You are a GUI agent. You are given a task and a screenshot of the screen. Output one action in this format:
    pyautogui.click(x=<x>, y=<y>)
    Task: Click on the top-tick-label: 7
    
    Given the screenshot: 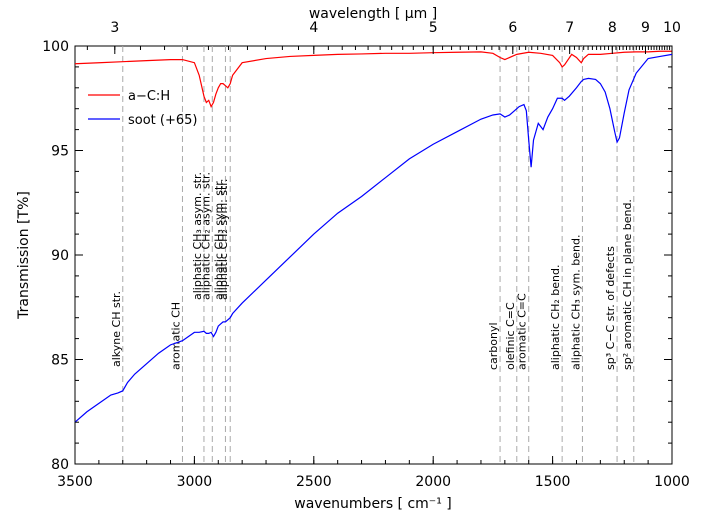 What is the action you would take?
    pyautogui.click(x=569, y=28)
    